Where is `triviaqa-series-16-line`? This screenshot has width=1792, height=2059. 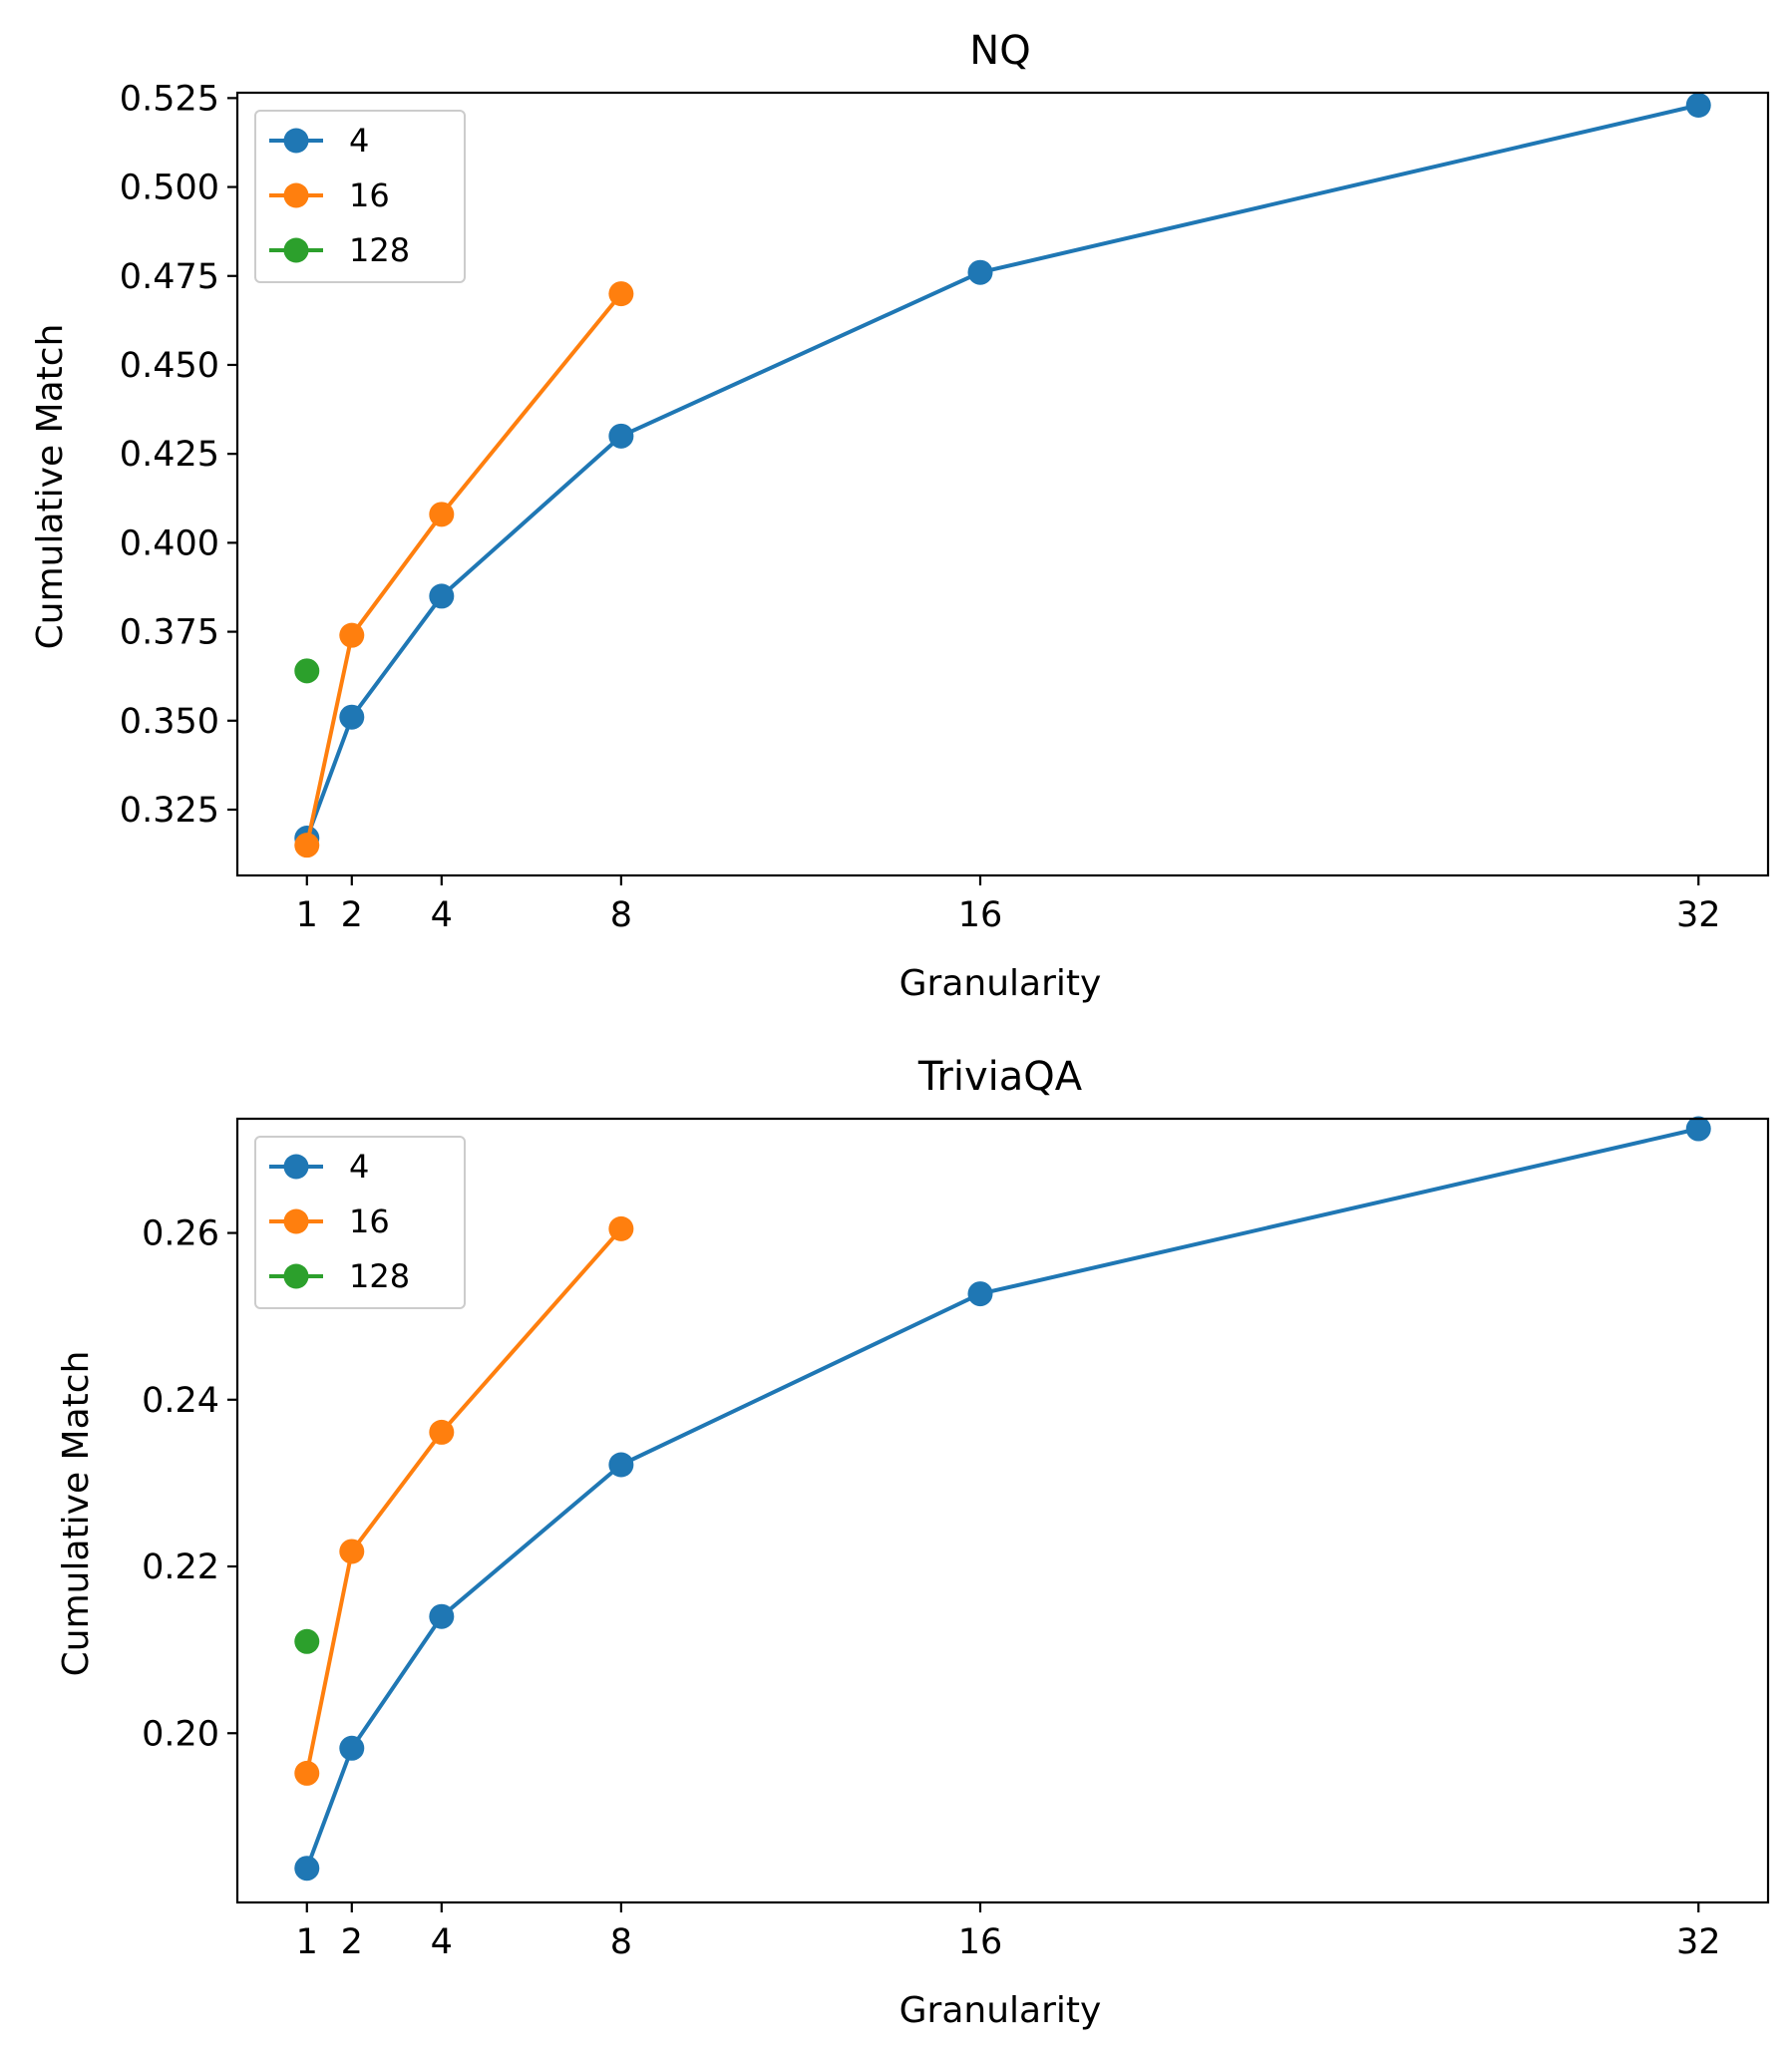
triviaqa-series-16-line is located at coordinates (463, 1500).